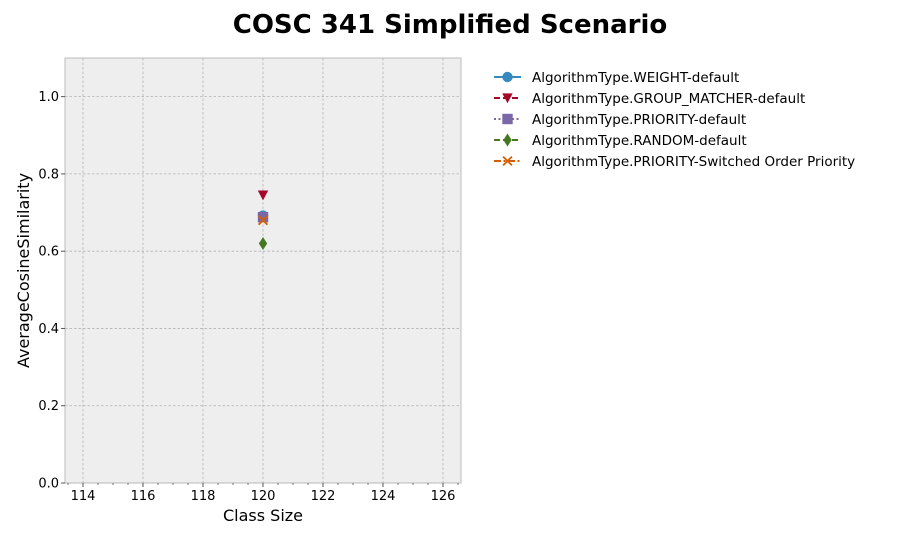  What do you see at coordinates (83, 496) in the screenshot?
I see `x-tick-label: 114` at bounding box center [83, 496].